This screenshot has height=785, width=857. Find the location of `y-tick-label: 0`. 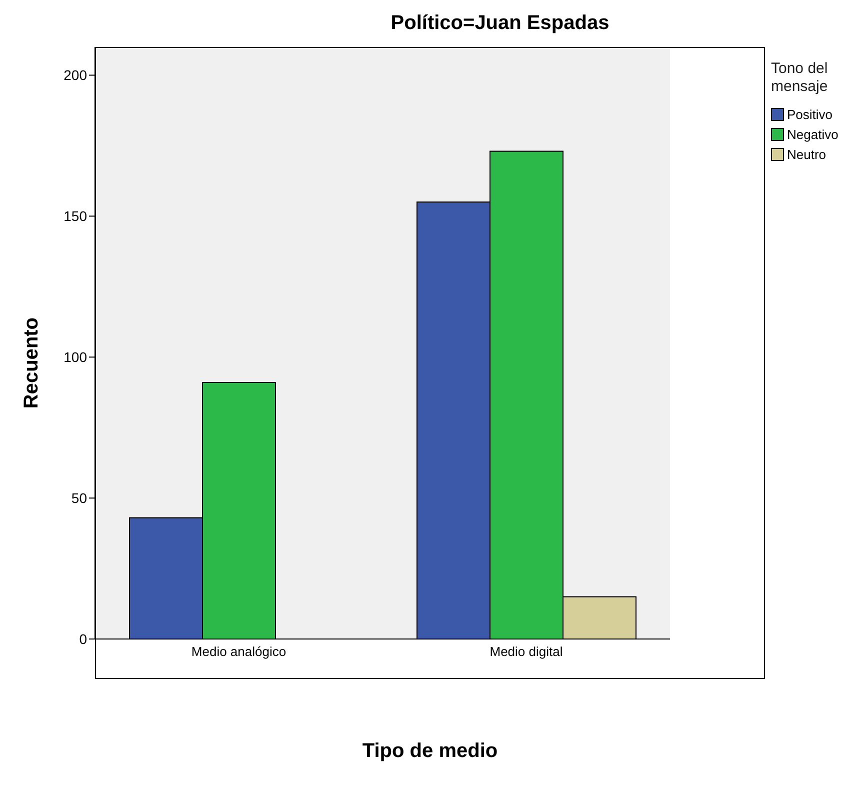

y-tick-label: 0 is located at coordinates (83, 638).